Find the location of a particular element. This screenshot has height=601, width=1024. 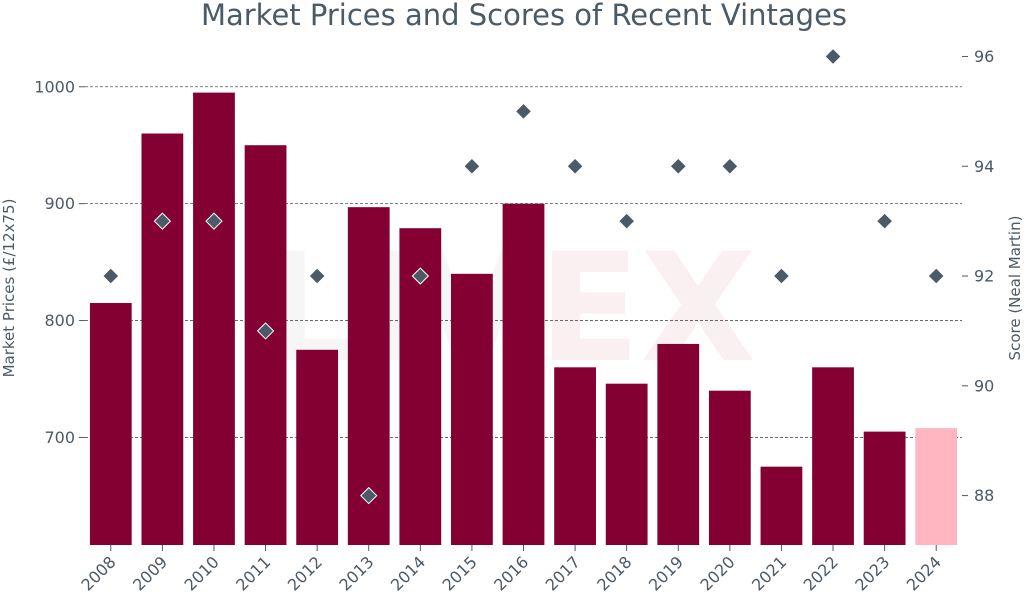

y-right-tick-label: 94 is located at coordinates (984, 166).